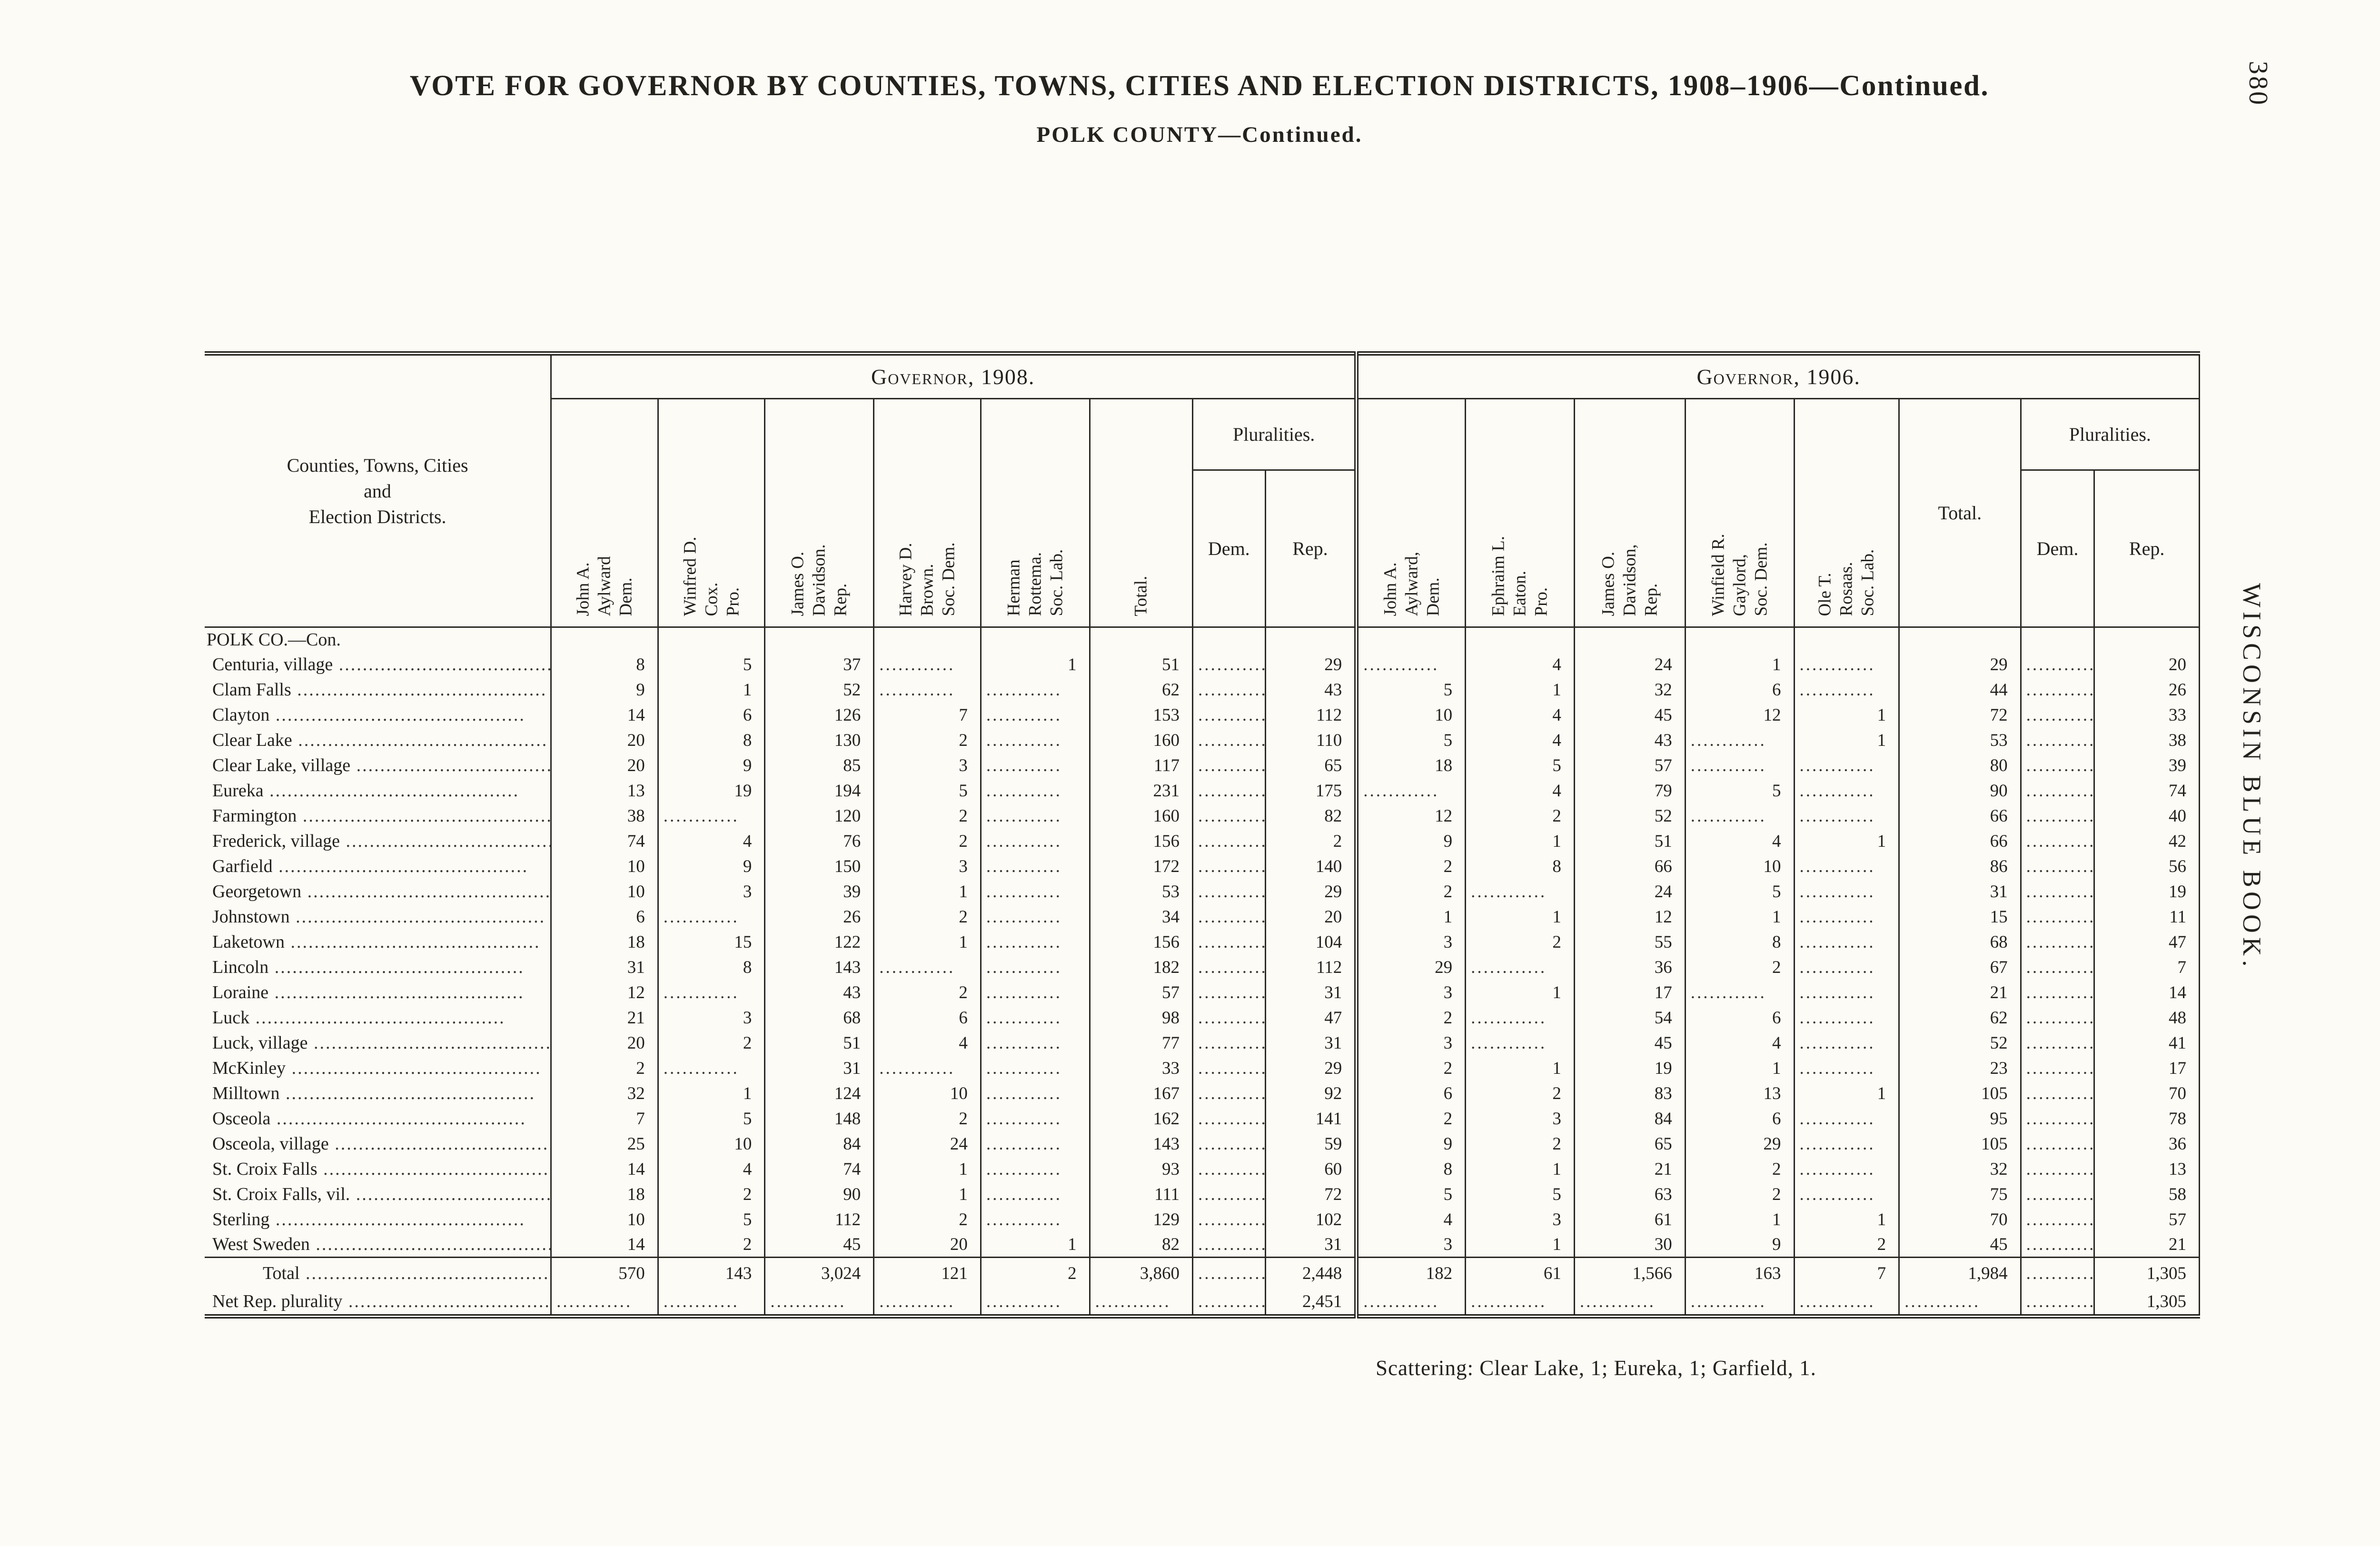 This screenshot has height=1546, width=2380. Describe the element at coordinates (1629, 1144) in the screenshot. I see `value-cell: 65` at that location.